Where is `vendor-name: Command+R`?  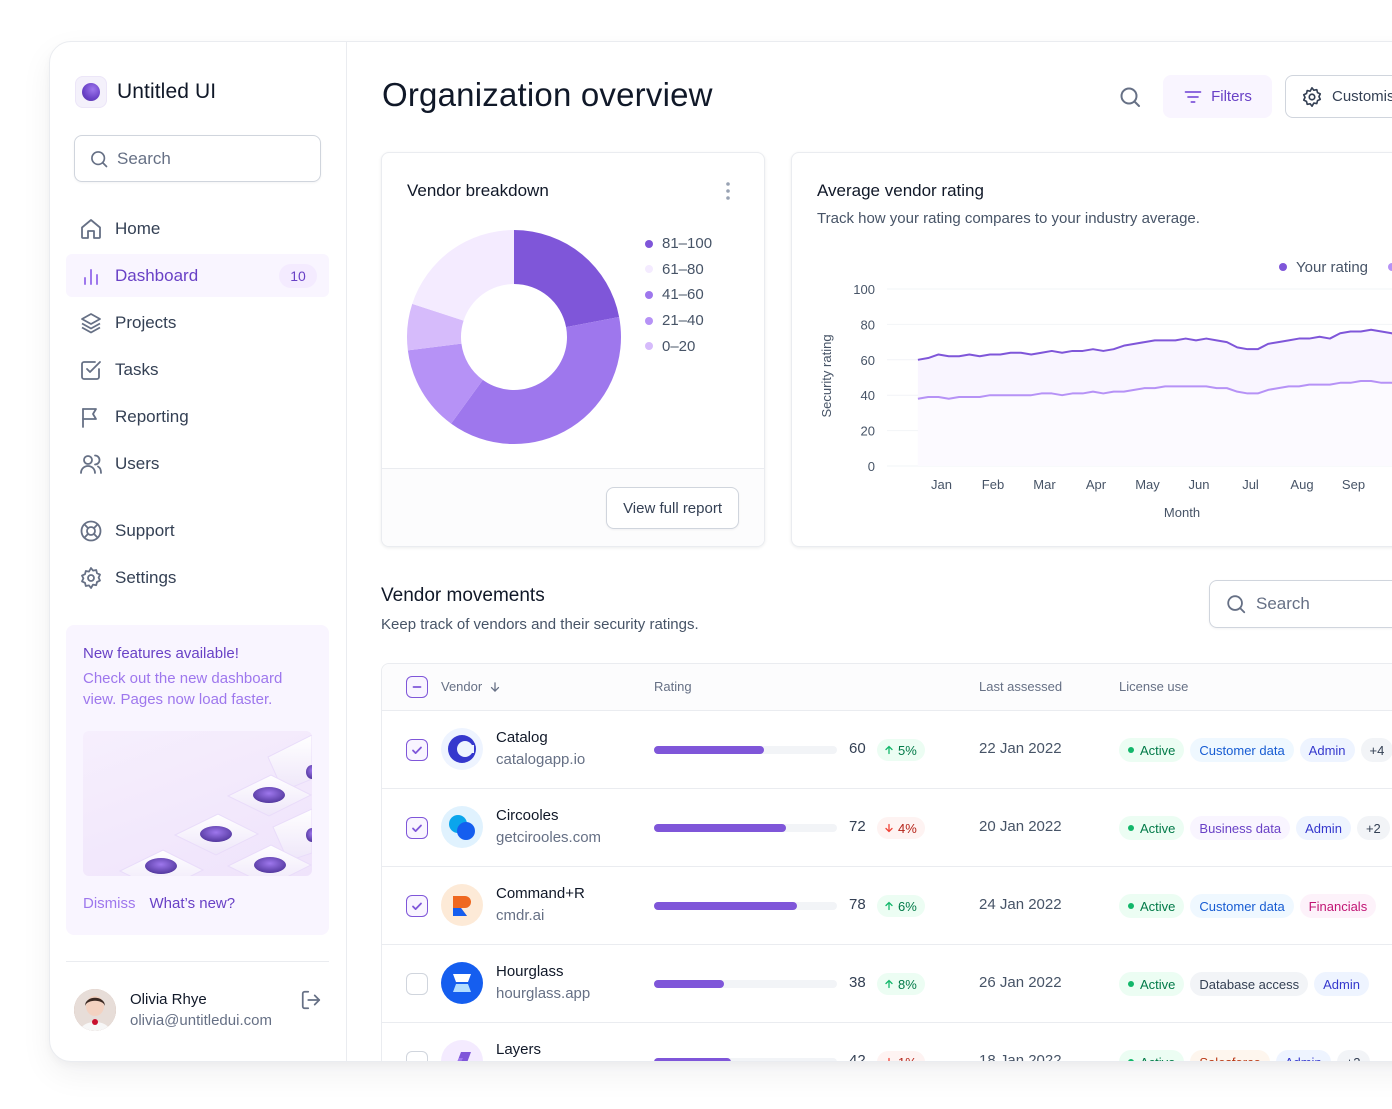 vendor-name: Command+R is located at coordinates (540, 893).